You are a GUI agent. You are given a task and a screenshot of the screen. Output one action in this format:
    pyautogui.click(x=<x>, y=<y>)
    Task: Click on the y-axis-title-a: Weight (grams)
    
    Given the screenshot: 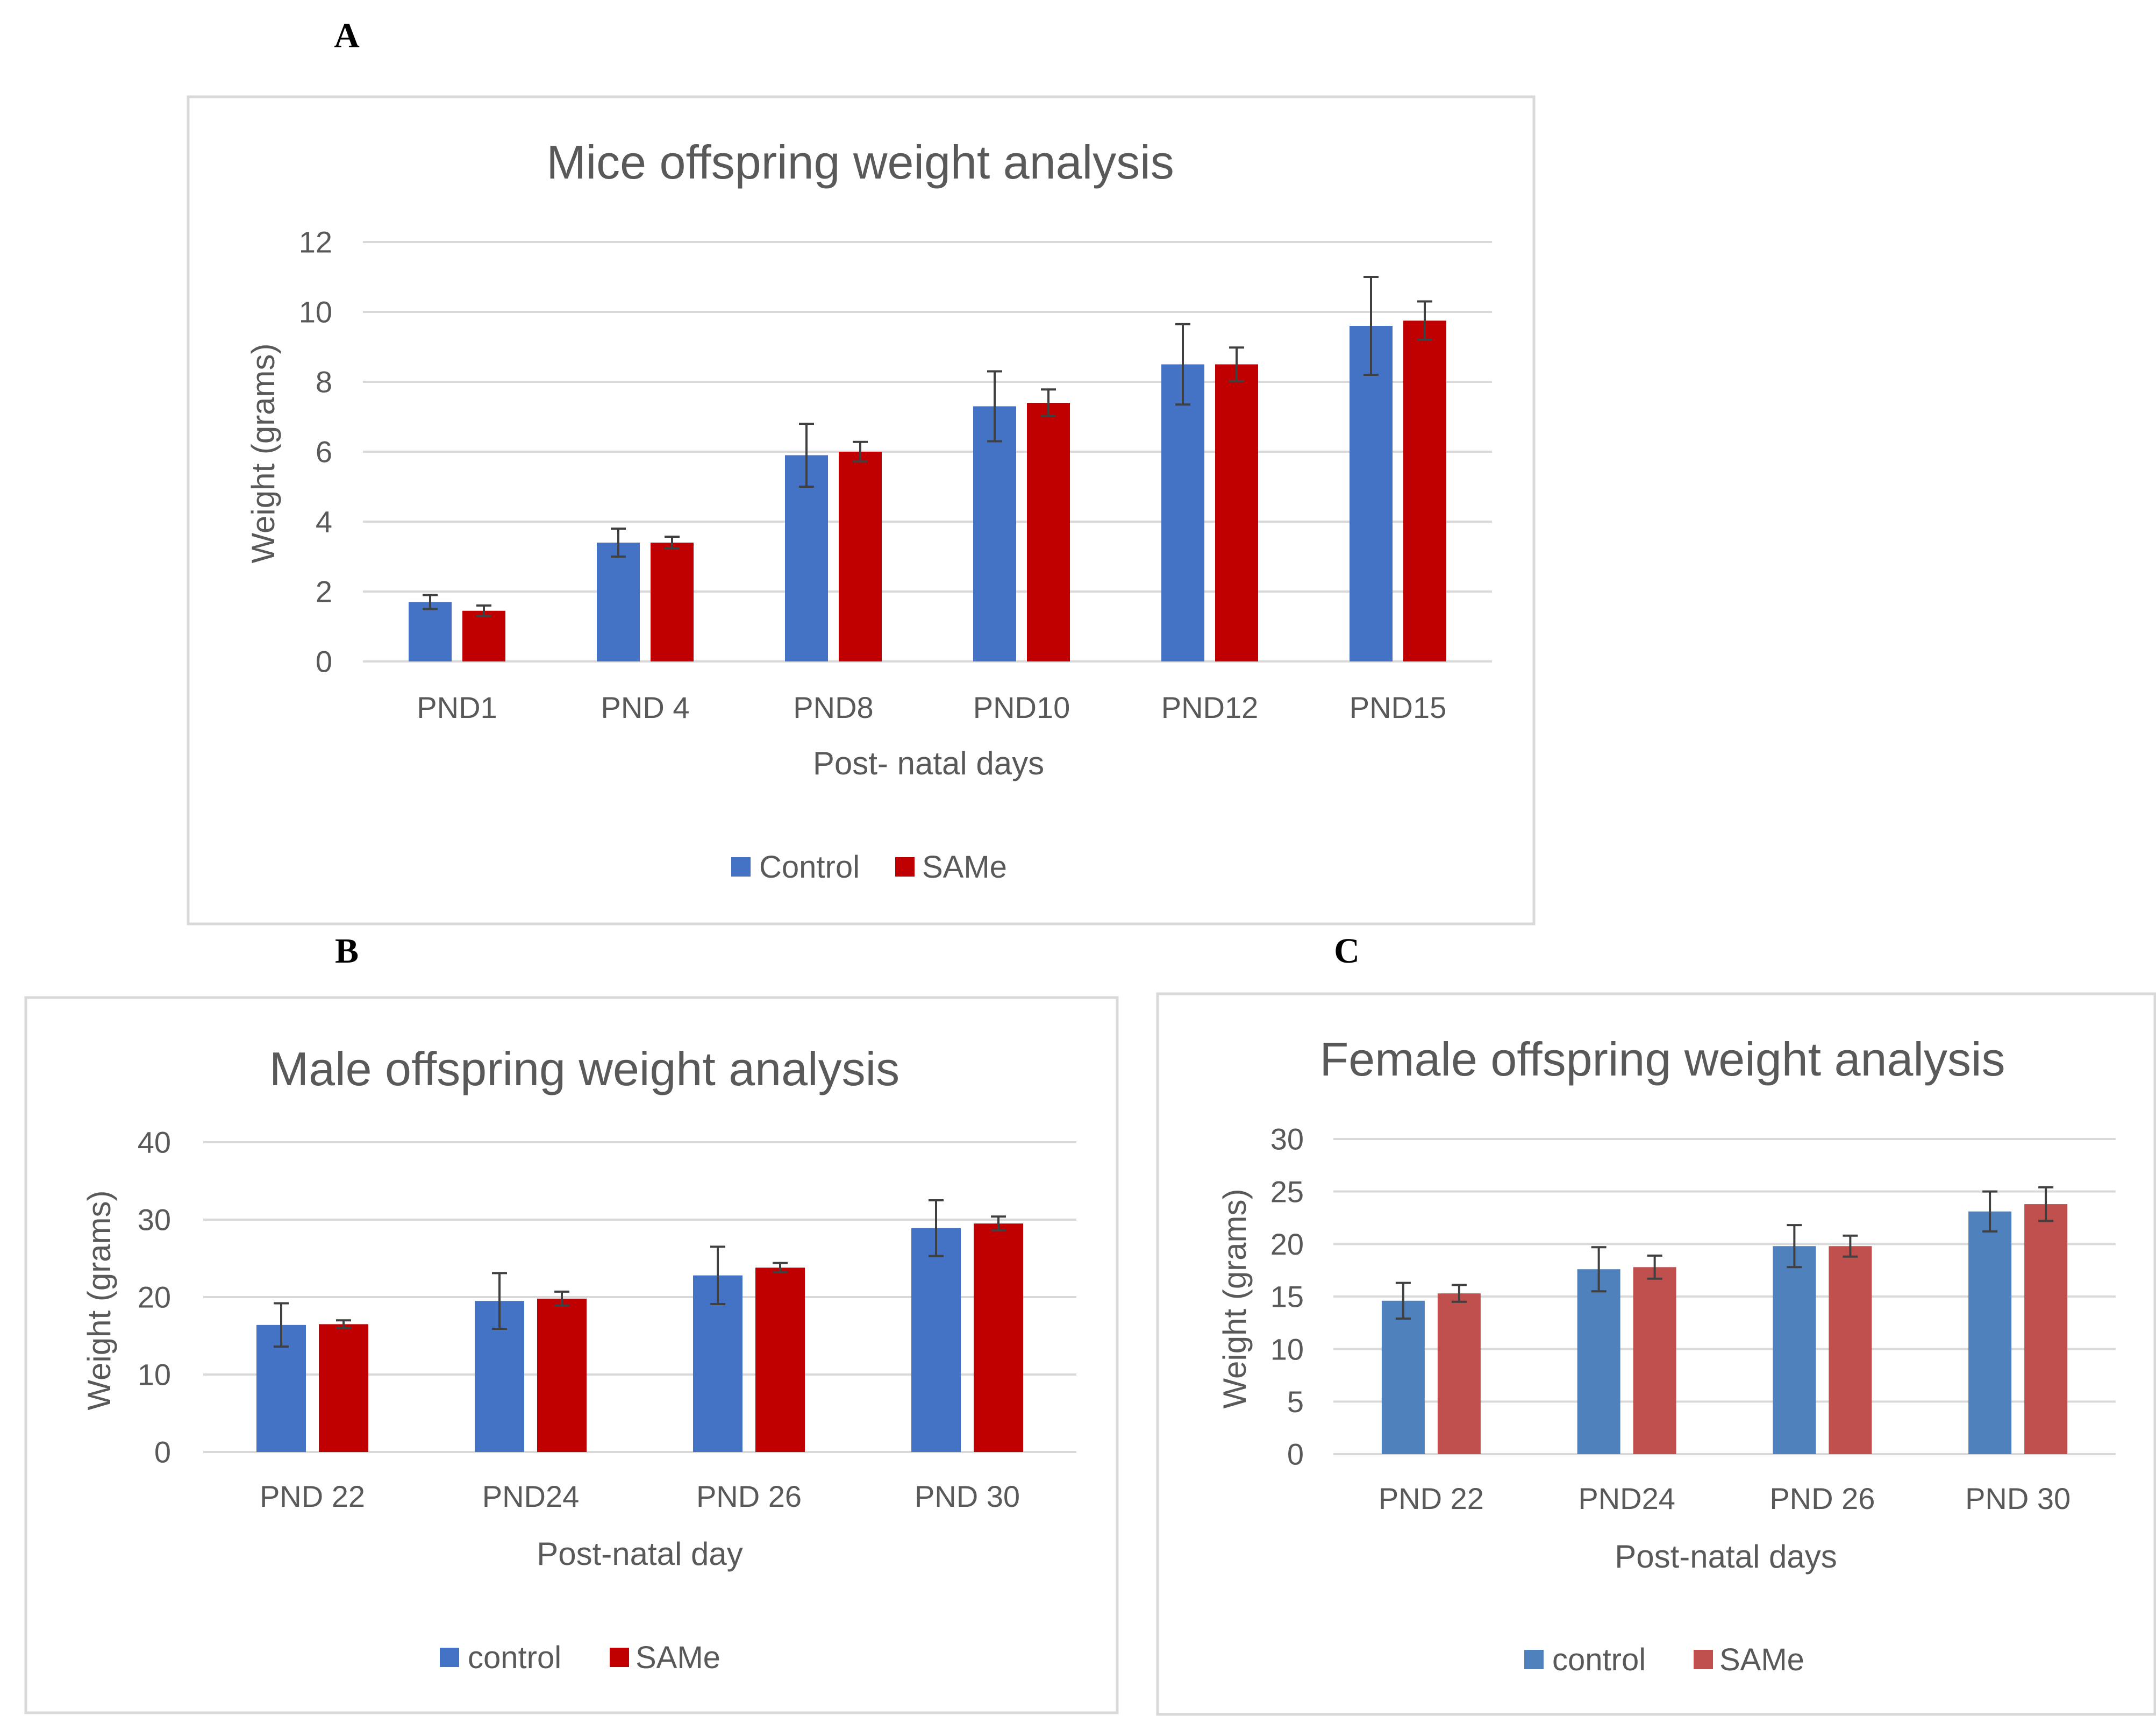 What is the action you would take?
    pyautogui.click(x=263, y=454)
    